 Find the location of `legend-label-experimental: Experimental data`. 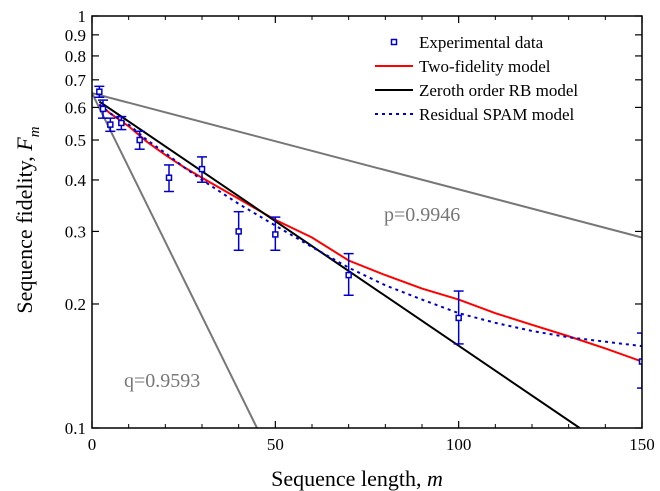

legend-label-experimental: Experimental data is located at coordinates (481, 42).